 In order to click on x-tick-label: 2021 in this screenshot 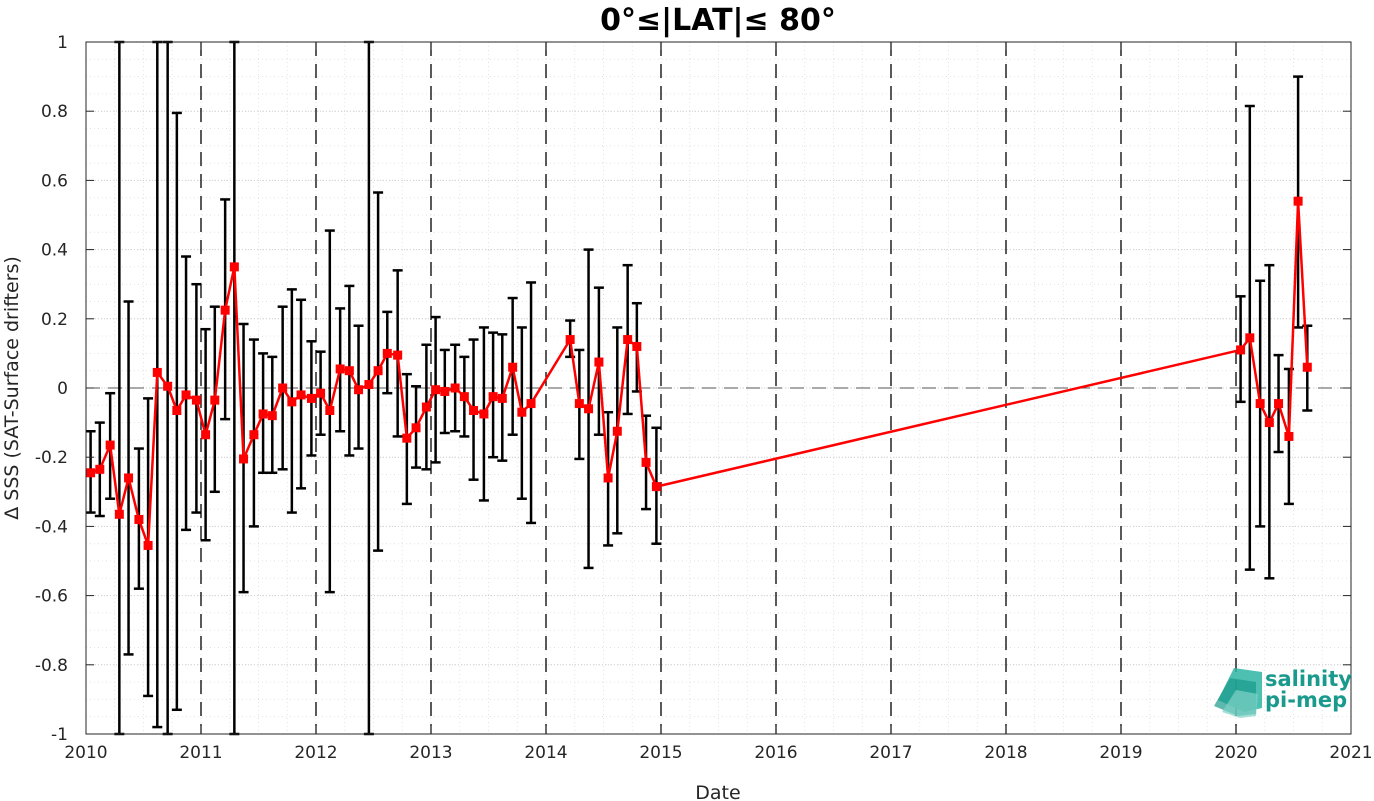, I will do `click(1350, 753)`.